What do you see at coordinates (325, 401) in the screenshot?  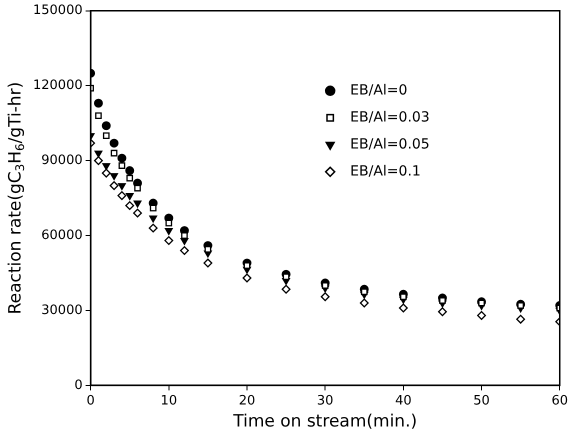 I see `x-tick-label: 30` at bounding box center [325, 401].